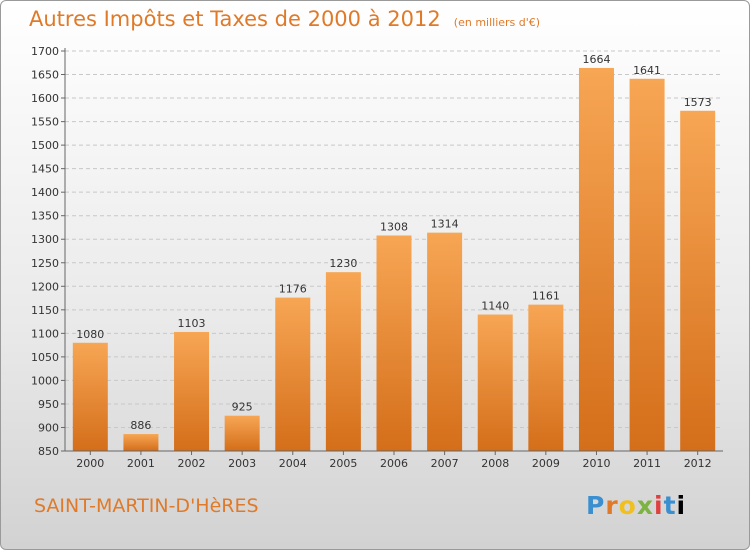 This screenshot has height=550, width=750. I want to click on y-tick-label: 1450, so click(45, 169).